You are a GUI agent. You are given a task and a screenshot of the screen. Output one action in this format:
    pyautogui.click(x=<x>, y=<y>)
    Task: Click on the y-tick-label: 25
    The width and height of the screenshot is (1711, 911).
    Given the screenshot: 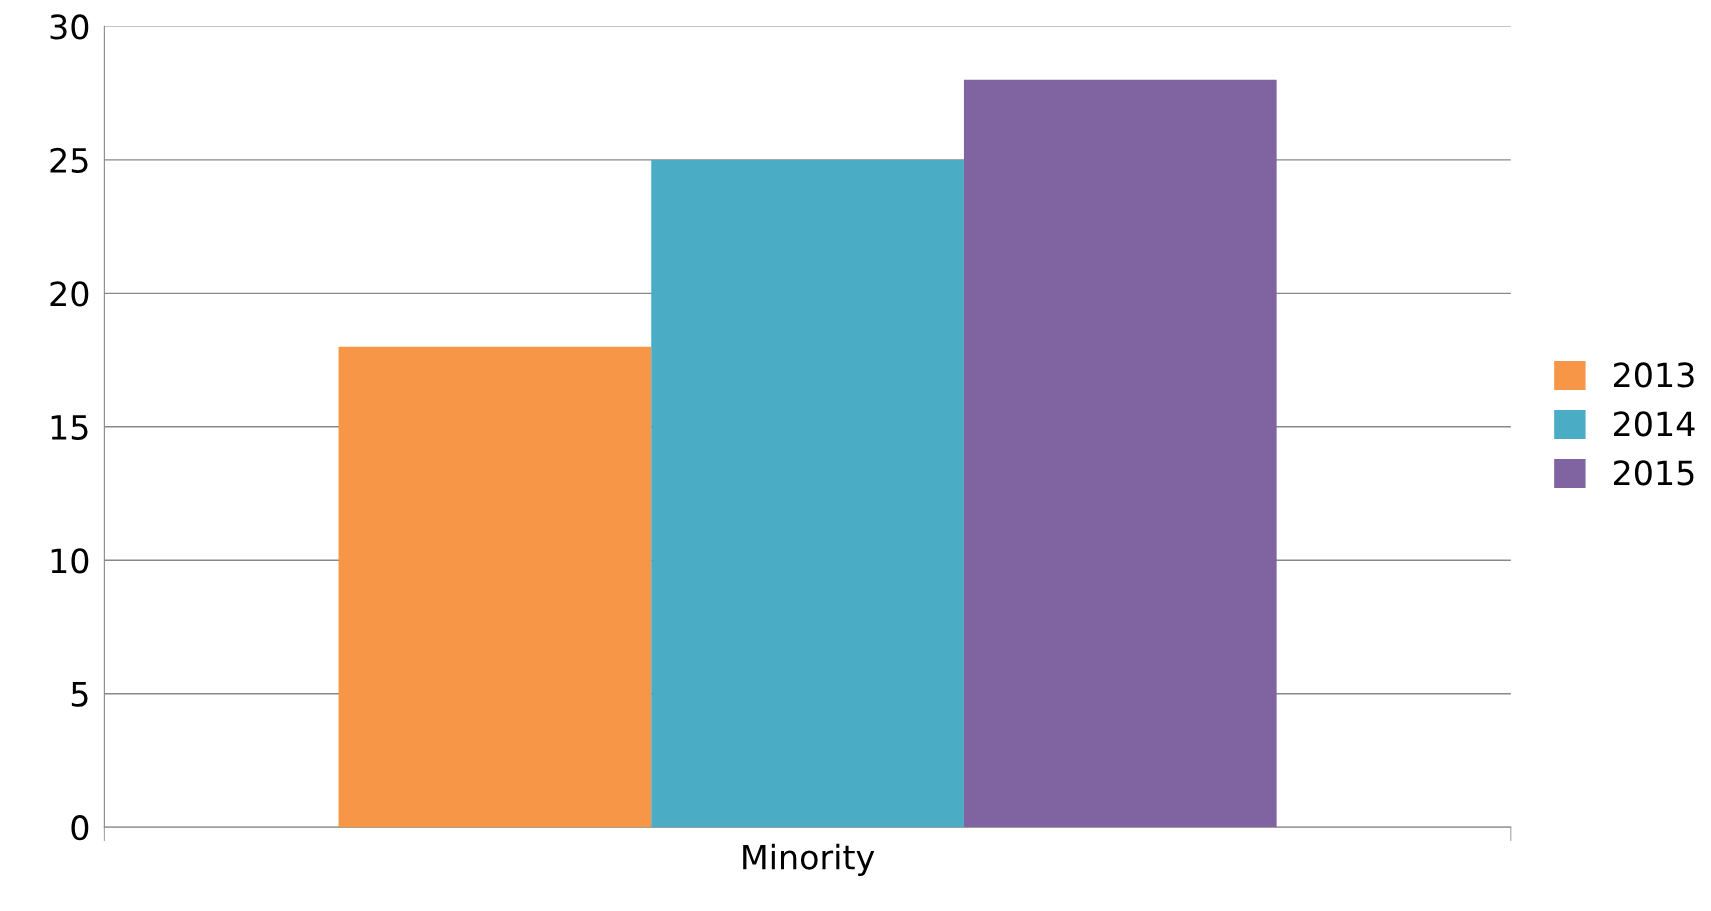 What is the action you would take?
    pyautogui.click(x=69, y=160)
    